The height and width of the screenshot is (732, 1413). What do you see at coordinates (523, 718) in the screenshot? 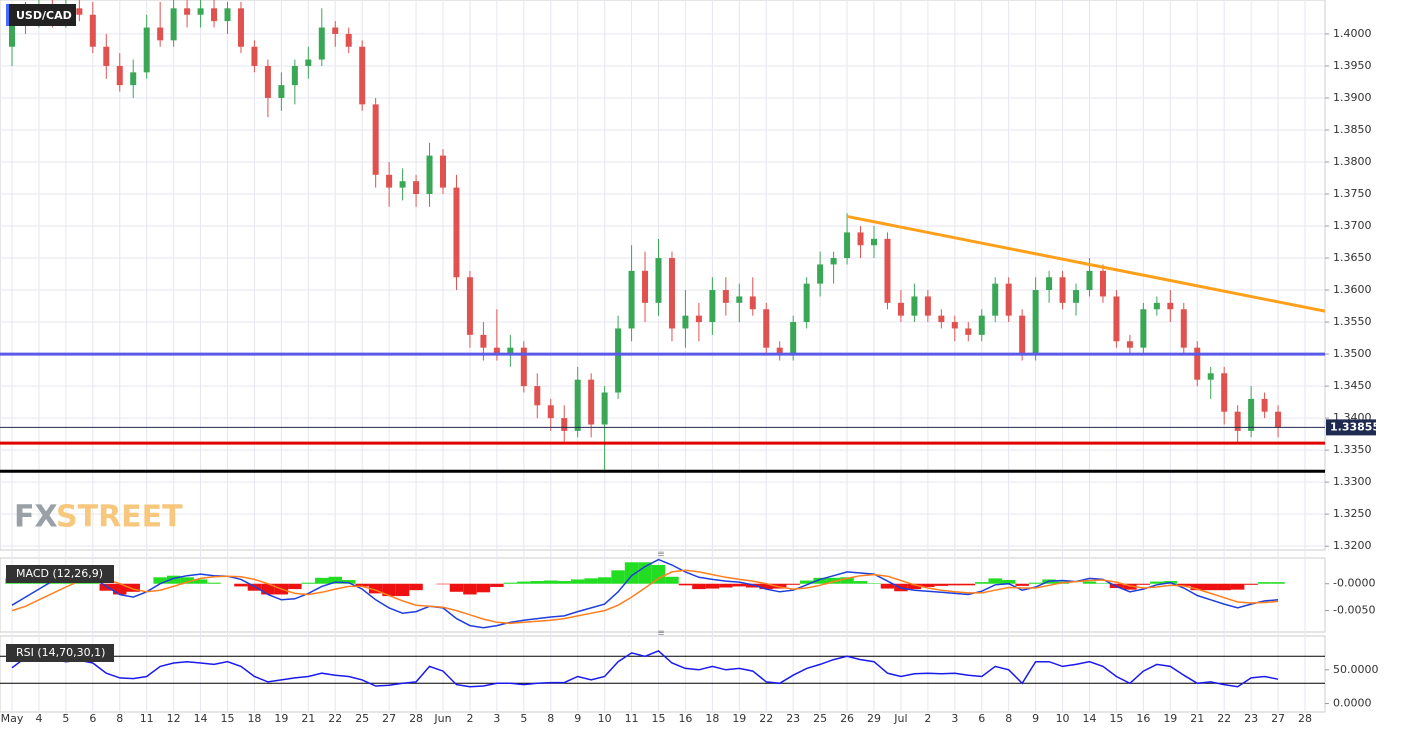
I see `x-tick-label: 5` at bounding box center [523, 718].